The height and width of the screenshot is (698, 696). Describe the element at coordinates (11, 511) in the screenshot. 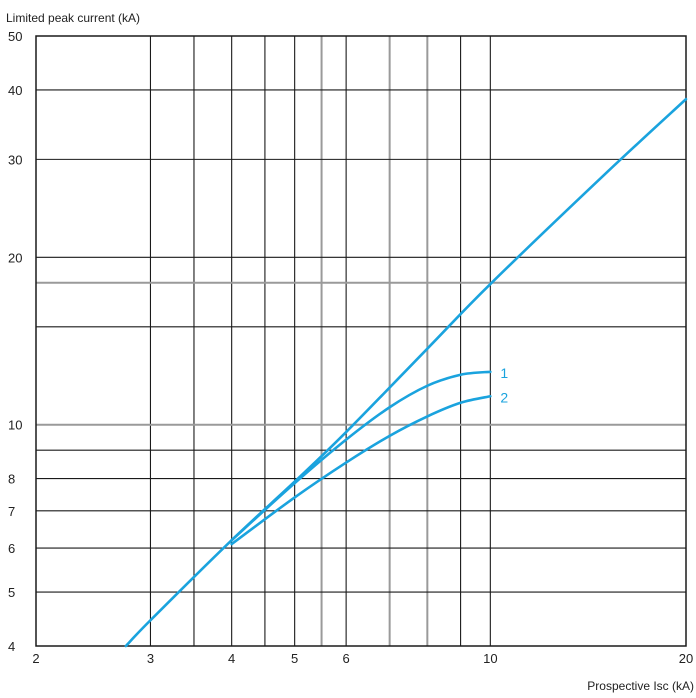

I see `y-tick-label: 7` at that location.